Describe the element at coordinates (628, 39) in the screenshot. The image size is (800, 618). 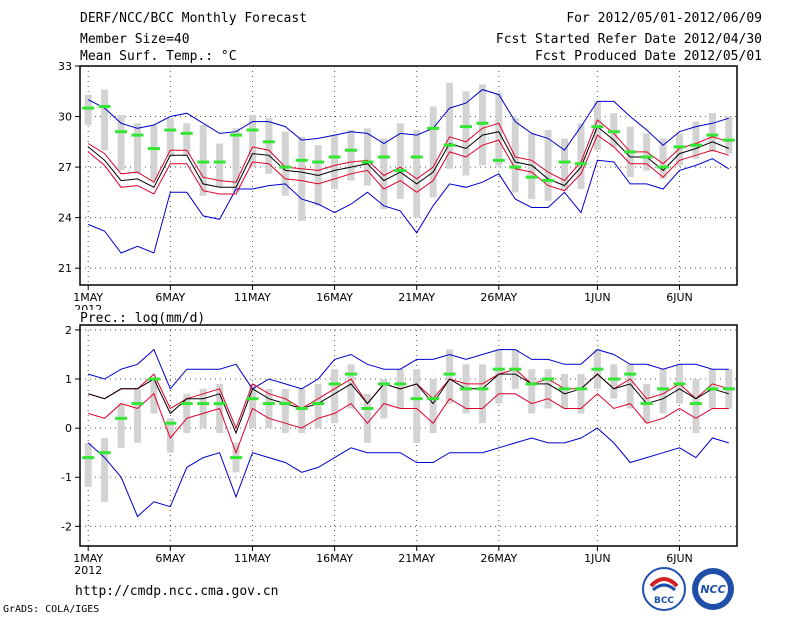
I see `refer-date: Fcst Started Refer Date 2012/04/30` at that location.